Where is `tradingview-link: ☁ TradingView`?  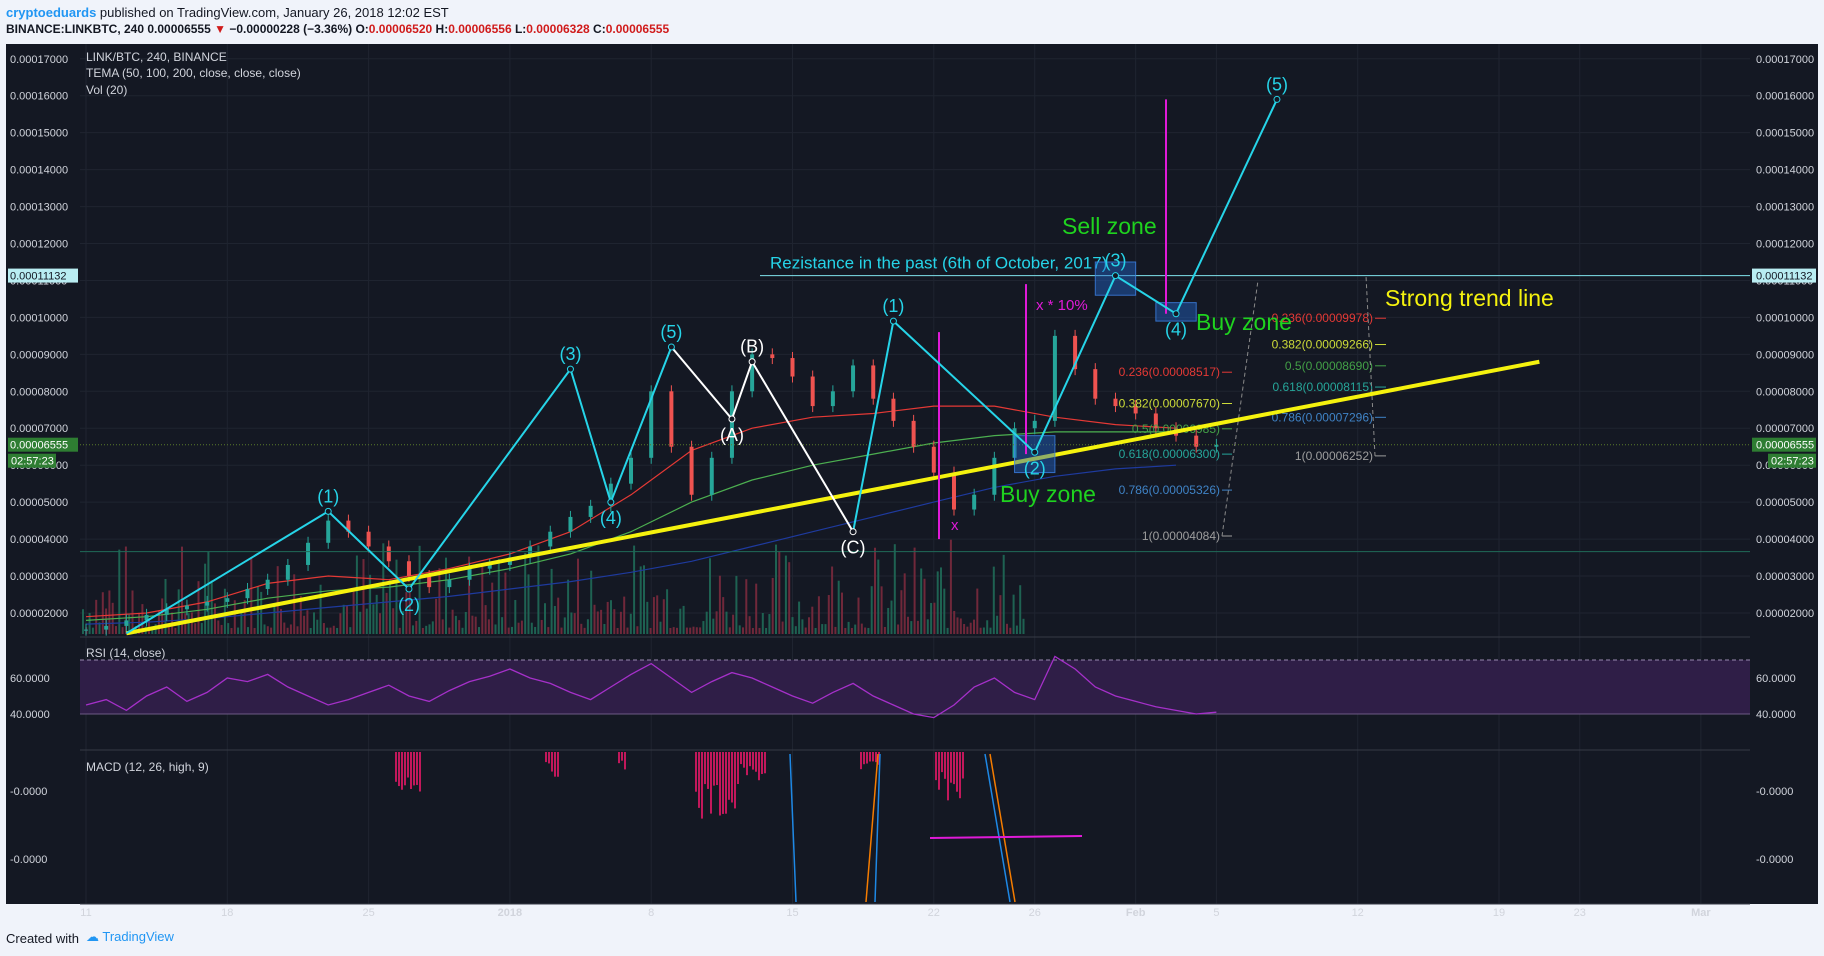 tradingview-link: ☁ TradingView is located at coordinates (130, 937).